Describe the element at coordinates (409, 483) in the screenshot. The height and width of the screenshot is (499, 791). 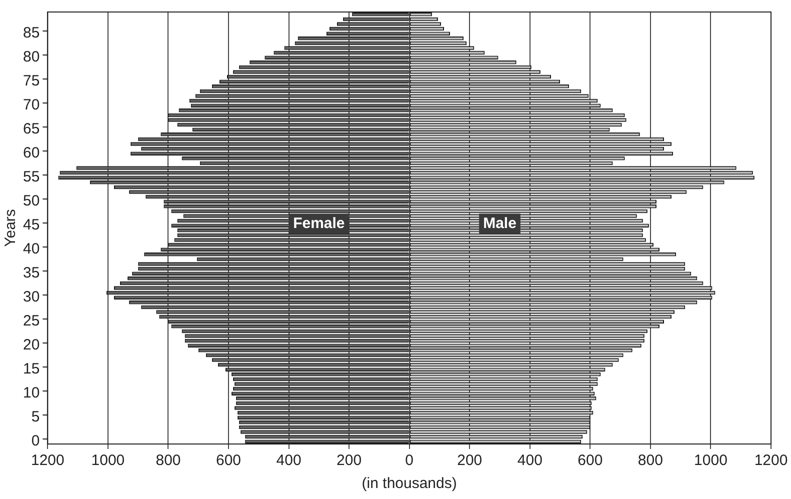
I see `x-axis-title: (in thousands)` at that location.